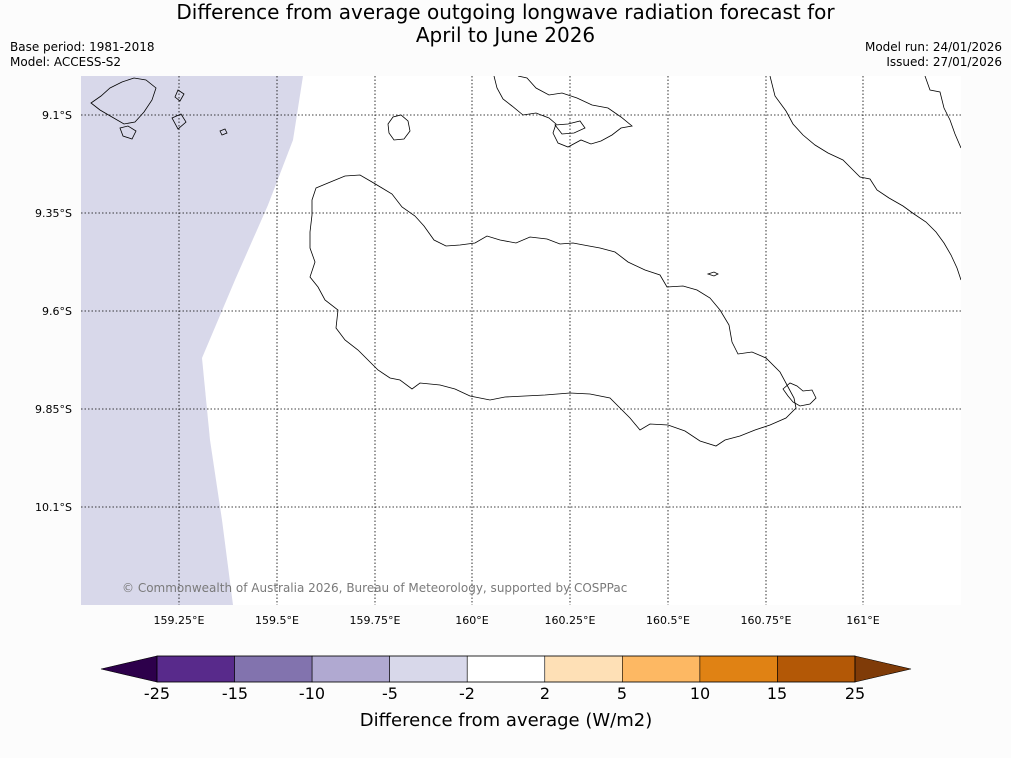 The width and height of the screenshot is (1011, 758). Describe the element at coordinates (570, 620) in the screenshot. I see `lon-tick-label: 160.25°E` at that location.